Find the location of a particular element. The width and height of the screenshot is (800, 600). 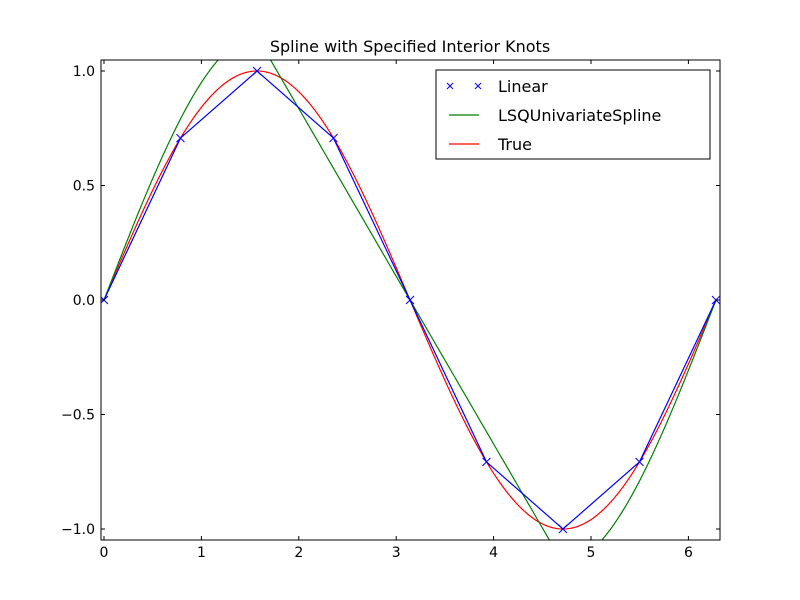

legend-box is located at coordinates (573, 114).